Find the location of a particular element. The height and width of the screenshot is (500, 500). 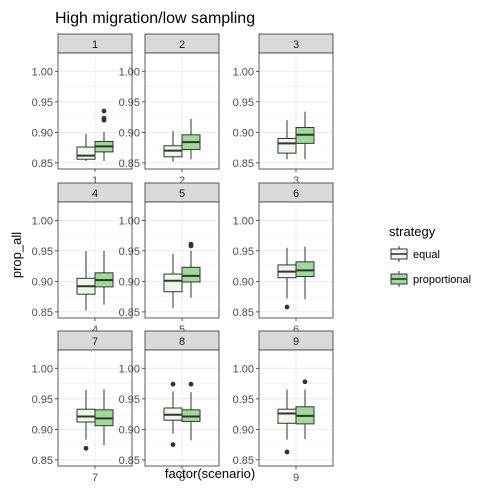

facet-strip-label: 3 is located at coordinates (296, 45).